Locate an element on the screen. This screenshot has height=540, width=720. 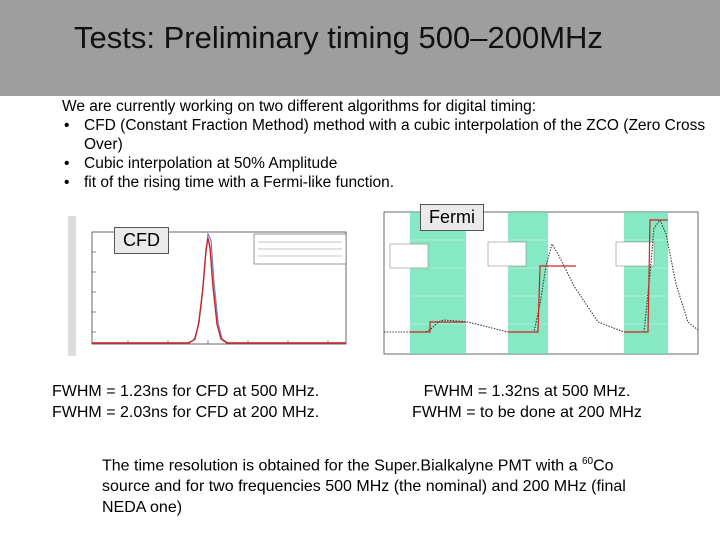
grid-lines is located at coordinates (541, 282).